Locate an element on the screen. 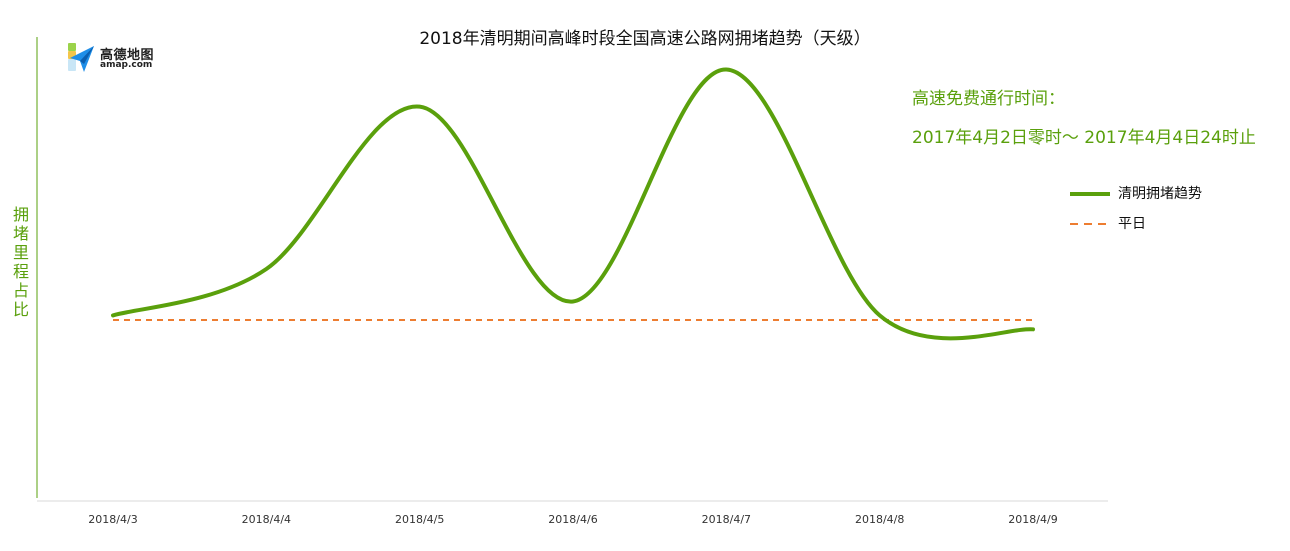 This screenshot has height=551, width=1290. legend-swatch-trend is located at coordinates (1090, 194).